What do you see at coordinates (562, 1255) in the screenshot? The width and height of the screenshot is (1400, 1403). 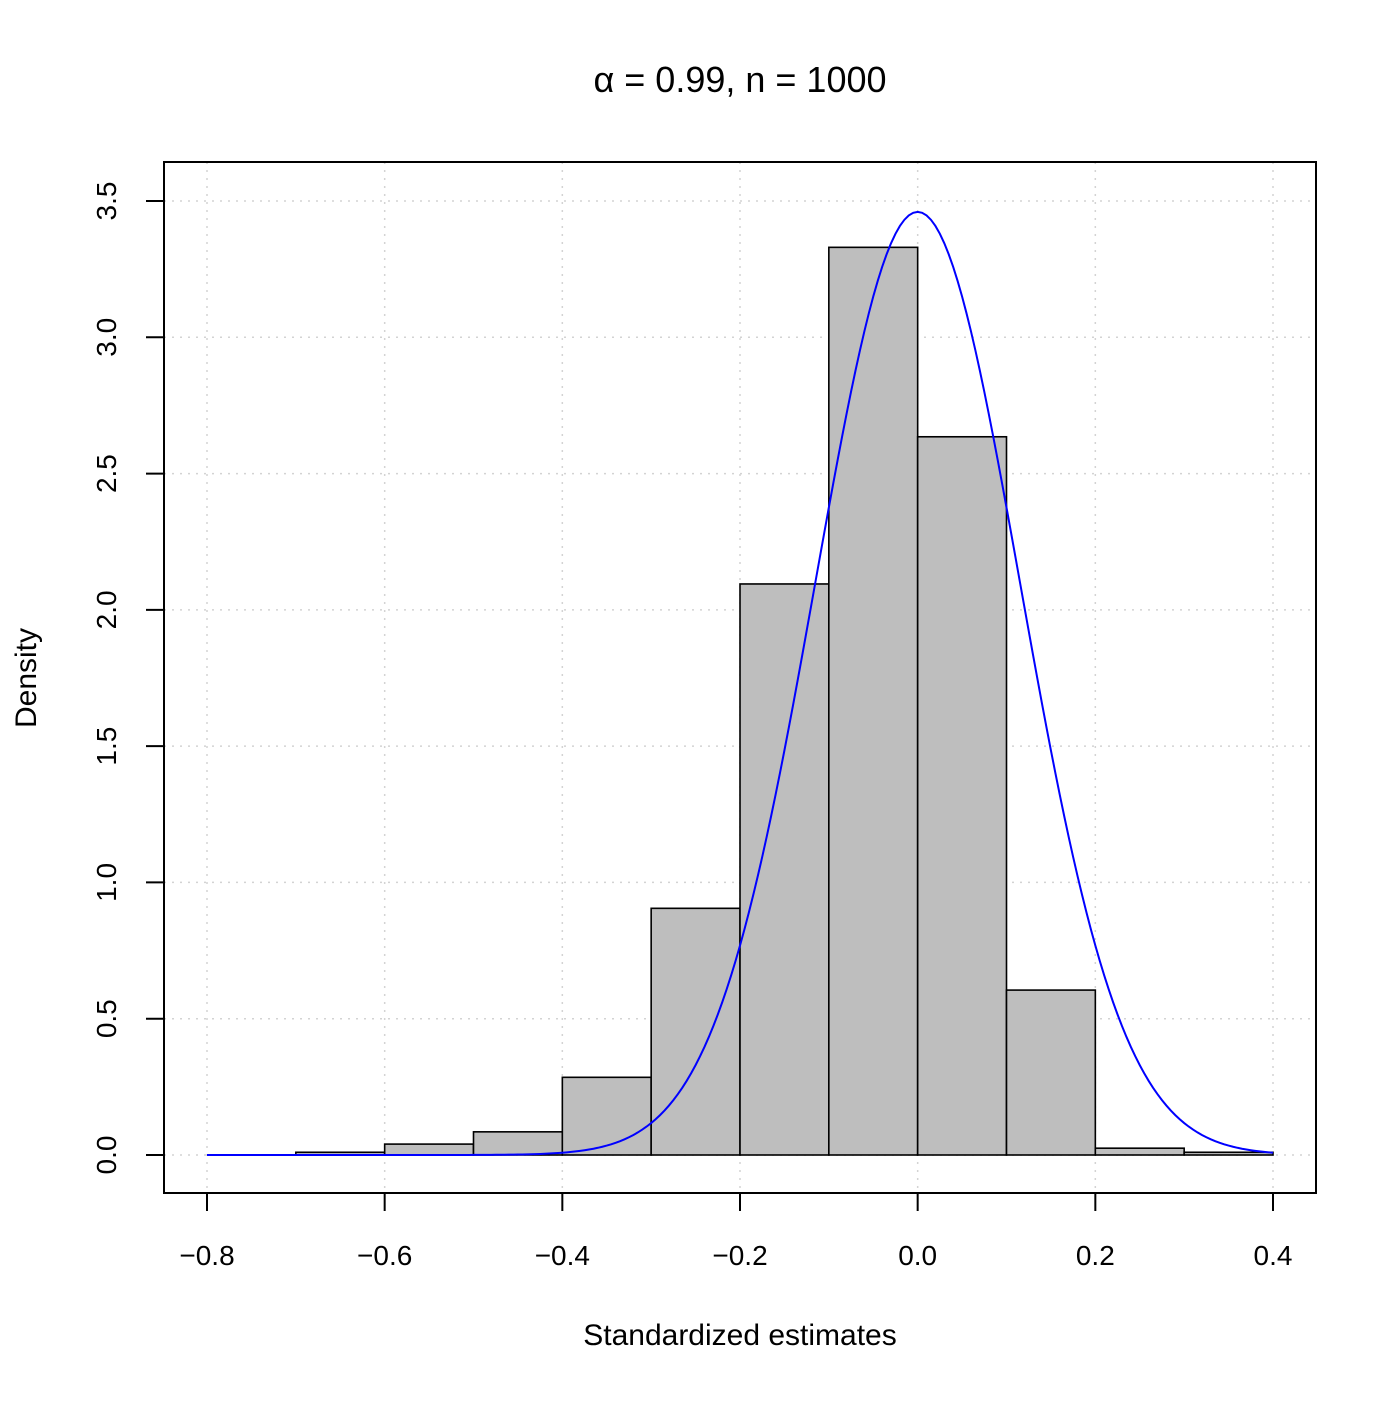 I see `x-tick-label: −0.4` at bounding box center [562, 1255].